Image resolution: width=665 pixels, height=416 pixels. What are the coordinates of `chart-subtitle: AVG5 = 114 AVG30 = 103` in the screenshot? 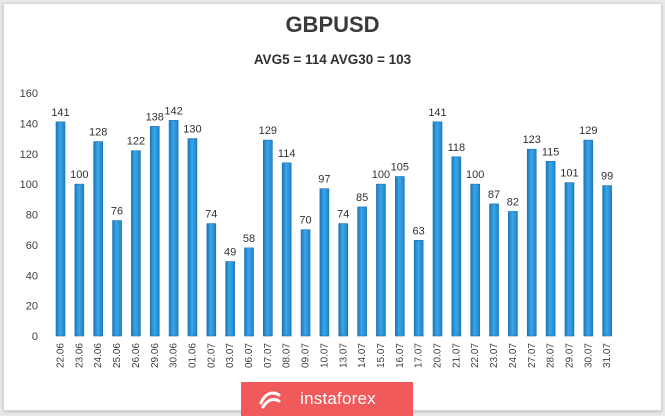 It's located at (332, 59).